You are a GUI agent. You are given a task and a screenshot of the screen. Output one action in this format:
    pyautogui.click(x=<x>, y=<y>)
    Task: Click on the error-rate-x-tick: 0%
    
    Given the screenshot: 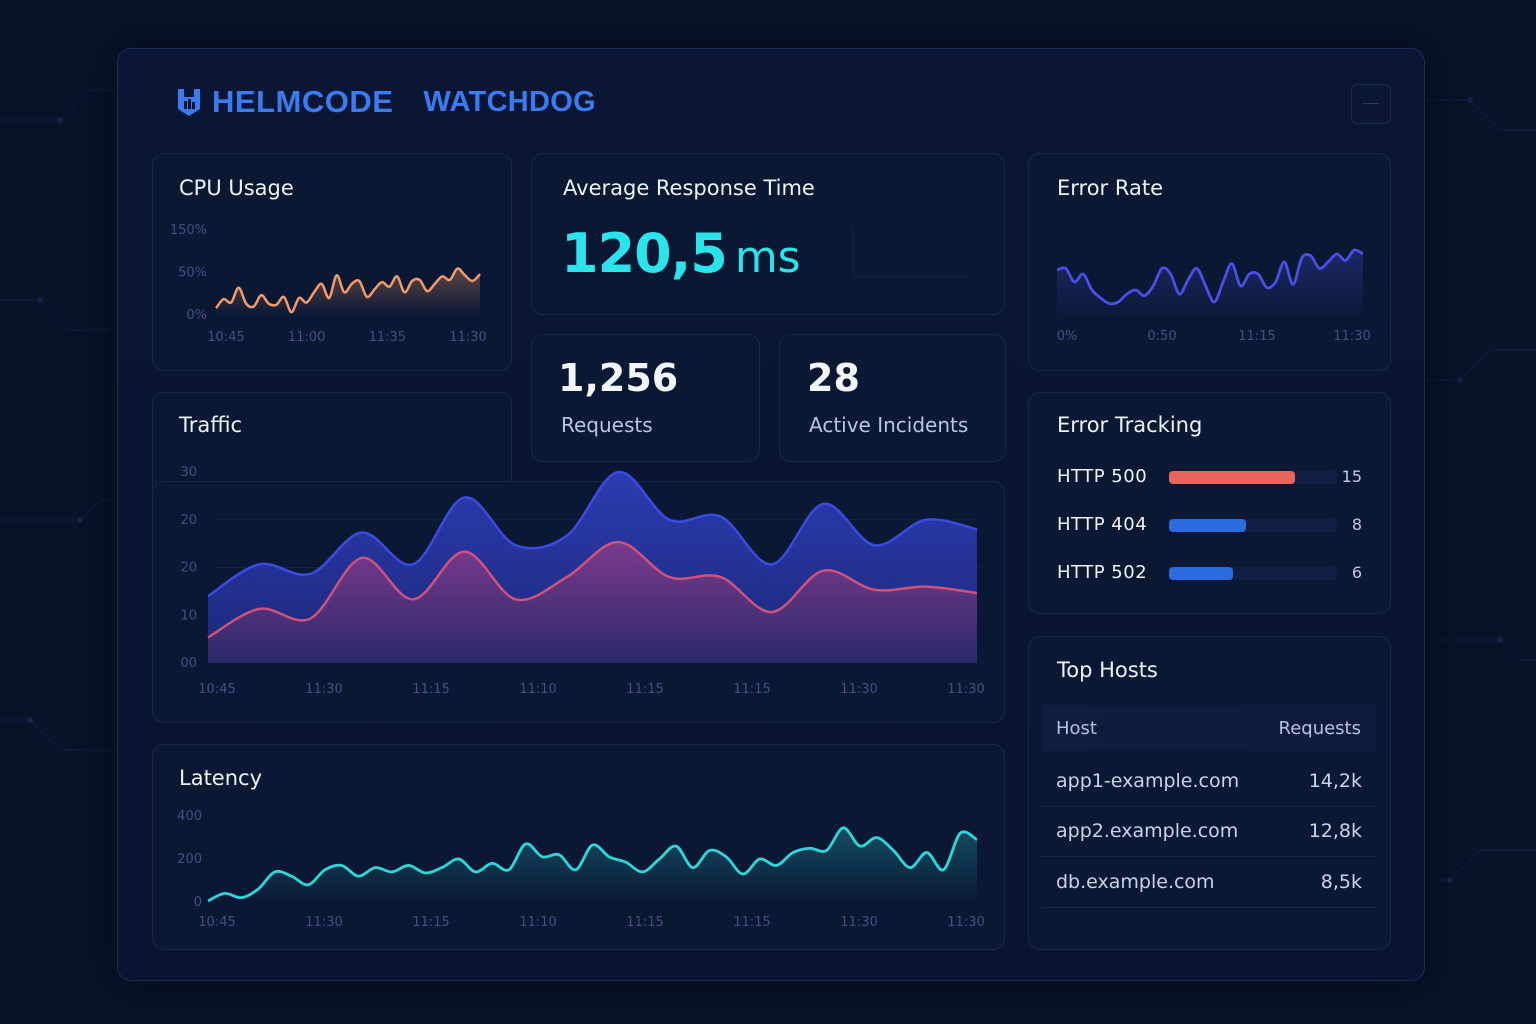 What is the action you would take?
    pyautogui.click(x=1067, y=336)
    